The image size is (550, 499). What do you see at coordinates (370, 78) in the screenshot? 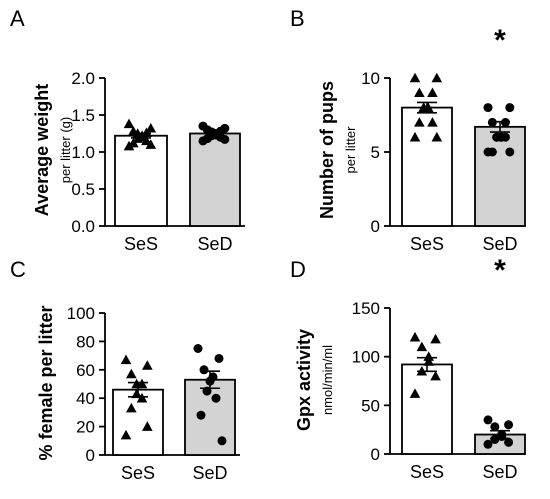
I see `y-tick-label: 10` at bounding box center [370, 78].